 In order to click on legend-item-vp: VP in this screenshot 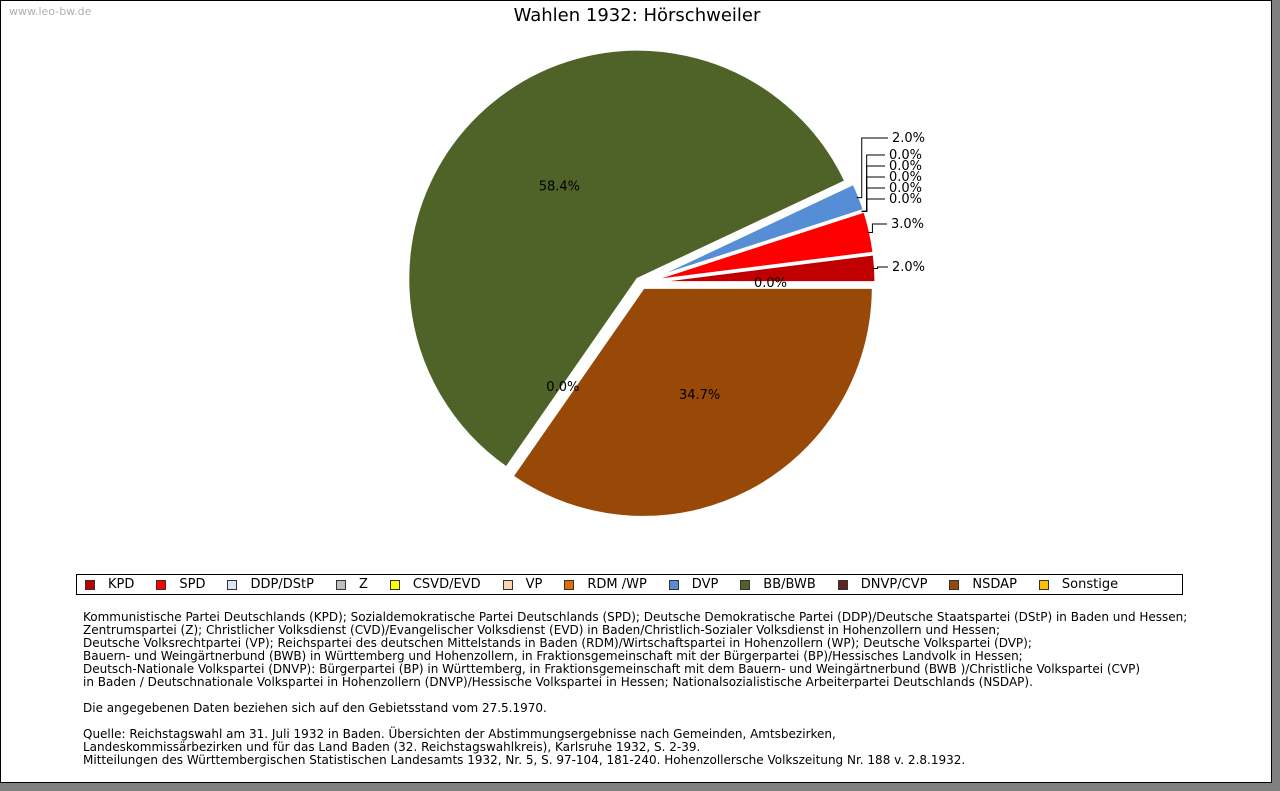, I will do `click(522, 584)`.